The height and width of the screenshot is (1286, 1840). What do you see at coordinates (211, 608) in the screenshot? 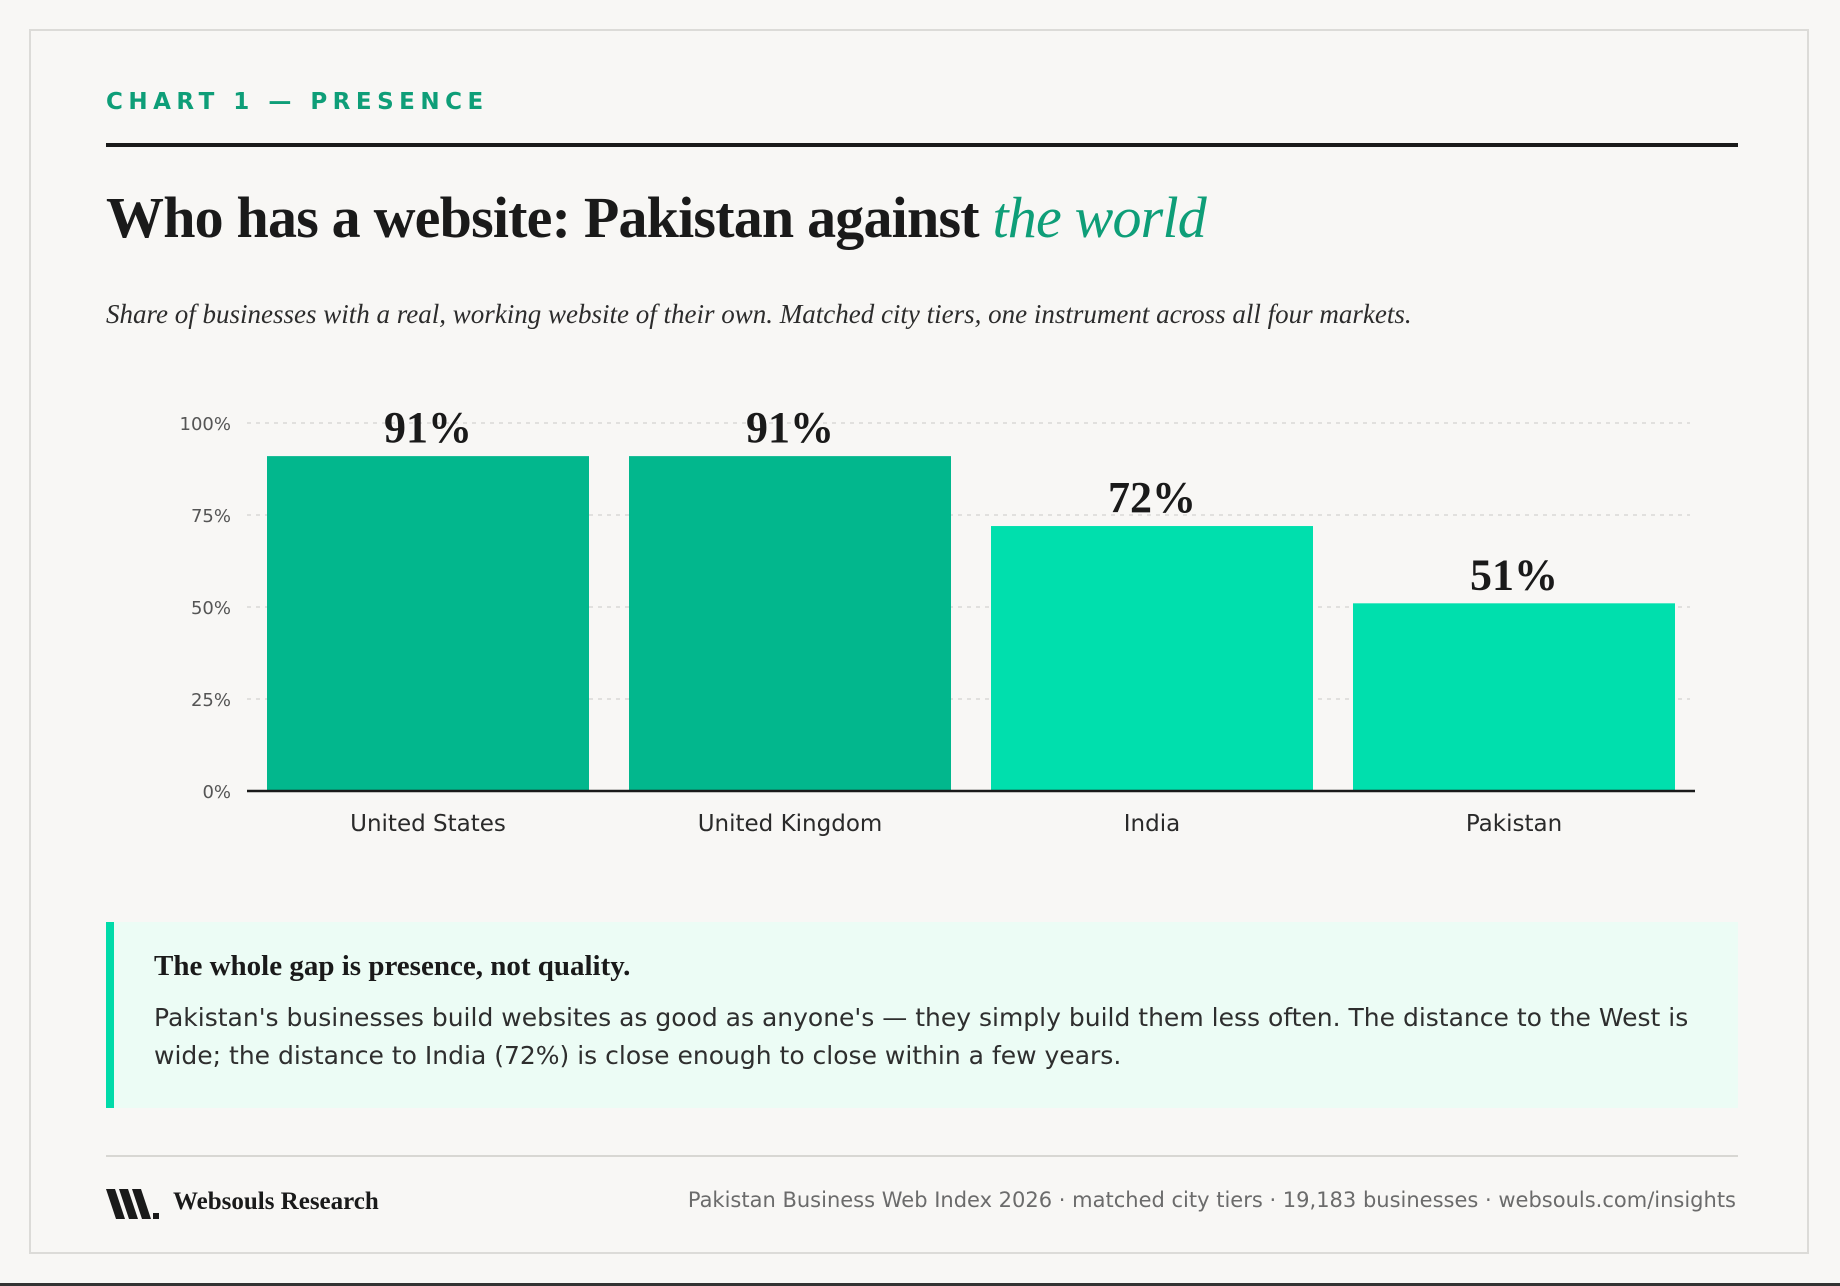
I see `y-tick-label: 50%` at bounding box center [211, 608].